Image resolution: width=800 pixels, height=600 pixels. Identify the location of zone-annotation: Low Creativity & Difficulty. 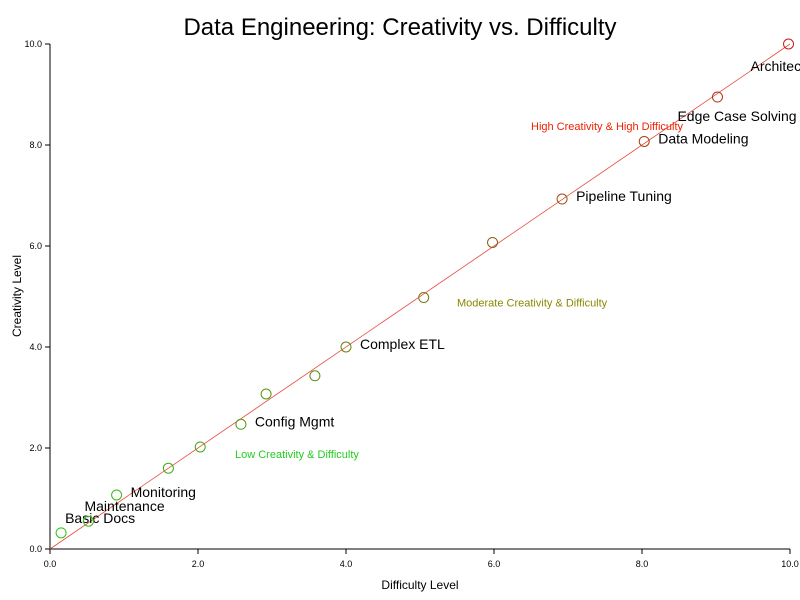
(297, 455).